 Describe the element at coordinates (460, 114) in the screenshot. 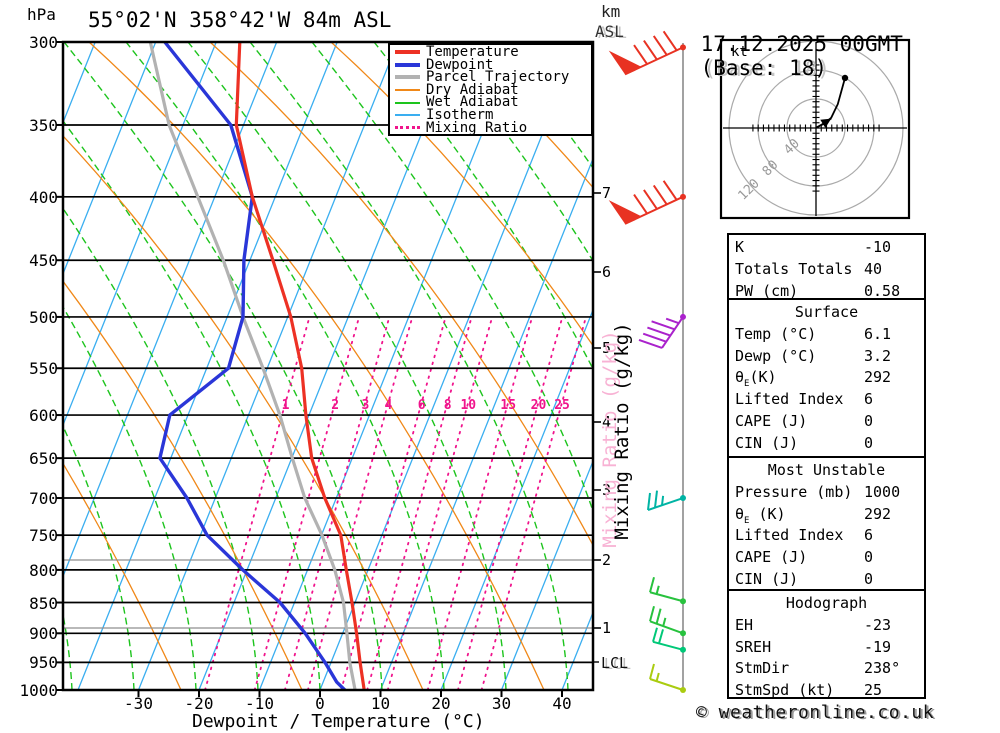

I see `legend-item-label: Isotherm` at that location.